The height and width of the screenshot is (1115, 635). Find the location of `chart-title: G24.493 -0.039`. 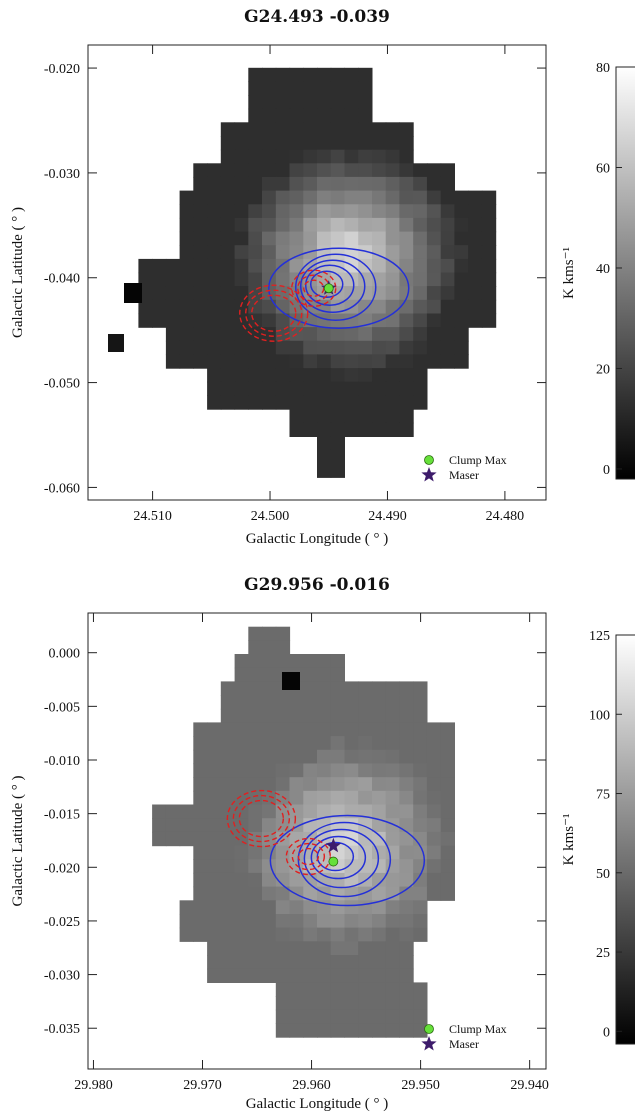

chart-title: G24.493 -0.039 is located at coordinates (317, 17).